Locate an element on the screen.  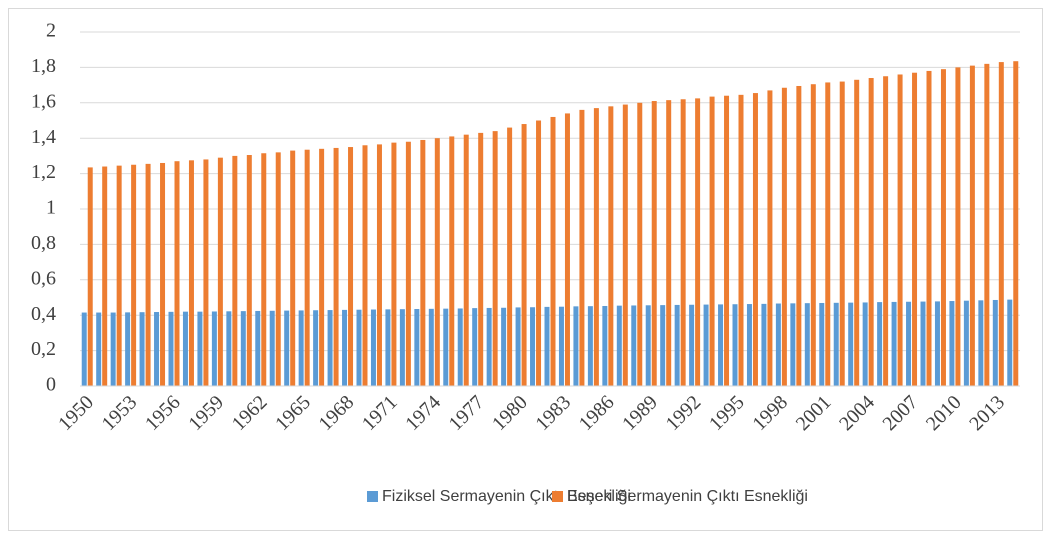
y-tick-label: 1,8 is located at coordinates (43, 66).